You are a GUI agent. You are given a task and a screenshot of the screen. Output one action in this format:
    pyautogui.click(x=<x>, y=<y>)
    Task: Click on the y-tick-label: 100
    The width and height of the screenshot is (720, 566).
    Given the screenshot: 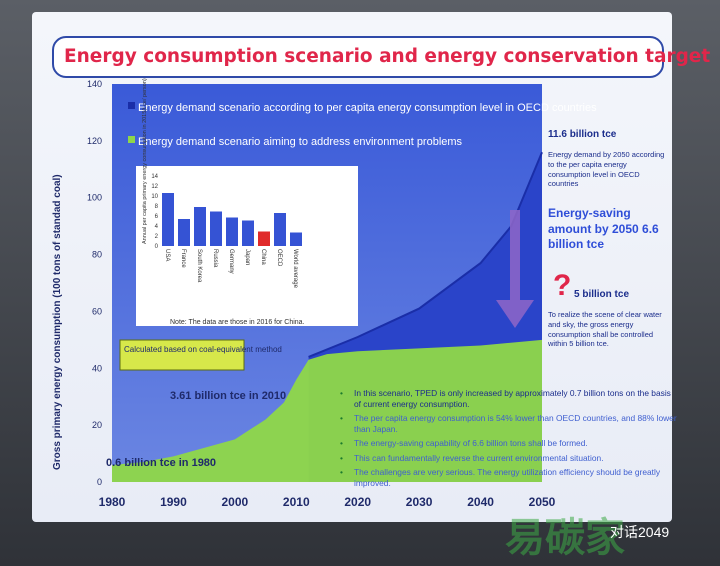 What is the action you would take?
    pyautogui.click(x=94, y=198)
    